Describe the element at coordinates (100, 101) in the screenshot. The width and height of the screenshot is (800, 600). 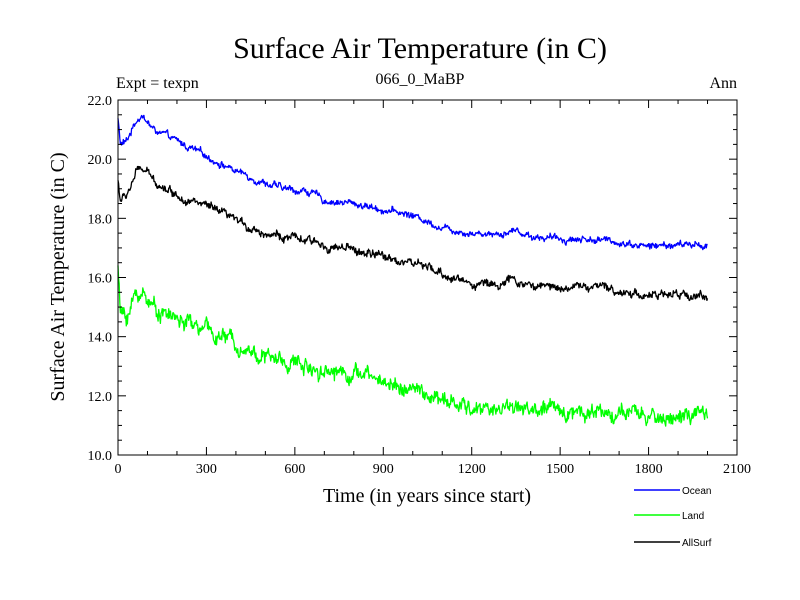
I see `y-tick-label-6: 22.0` at that location.